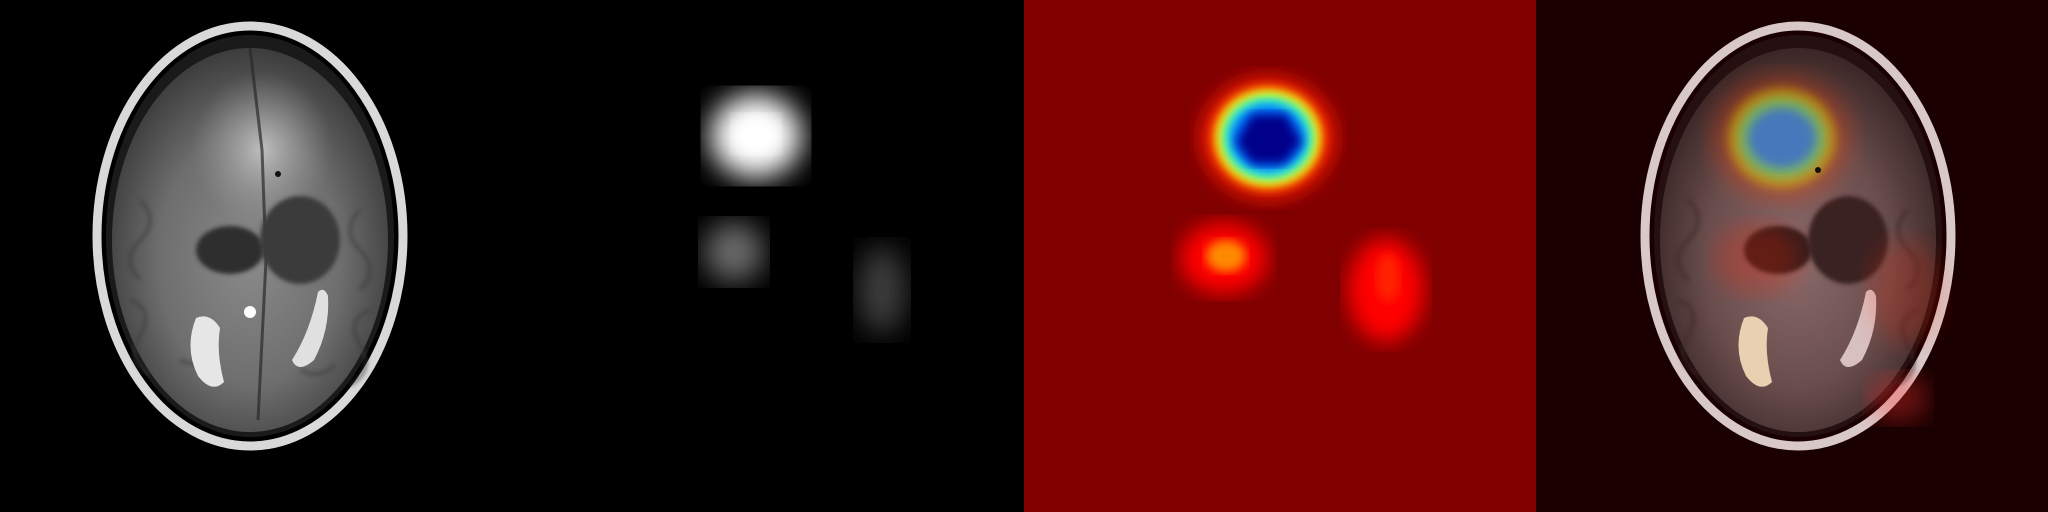  I want to click on overlay-skull-rim, so click(1798, 236).